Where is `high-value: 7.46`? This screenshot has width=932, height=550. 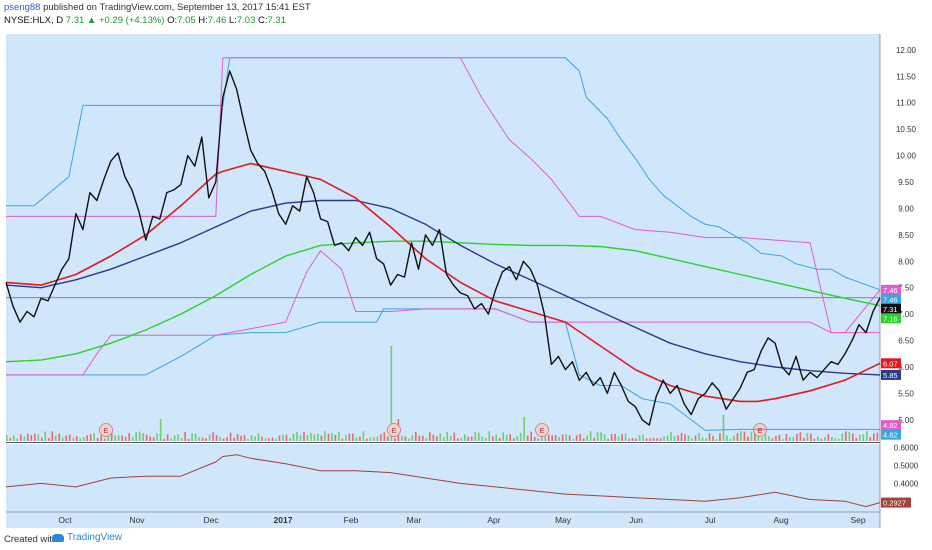
high-value: 7.46 is located at coordinates (217, 20).